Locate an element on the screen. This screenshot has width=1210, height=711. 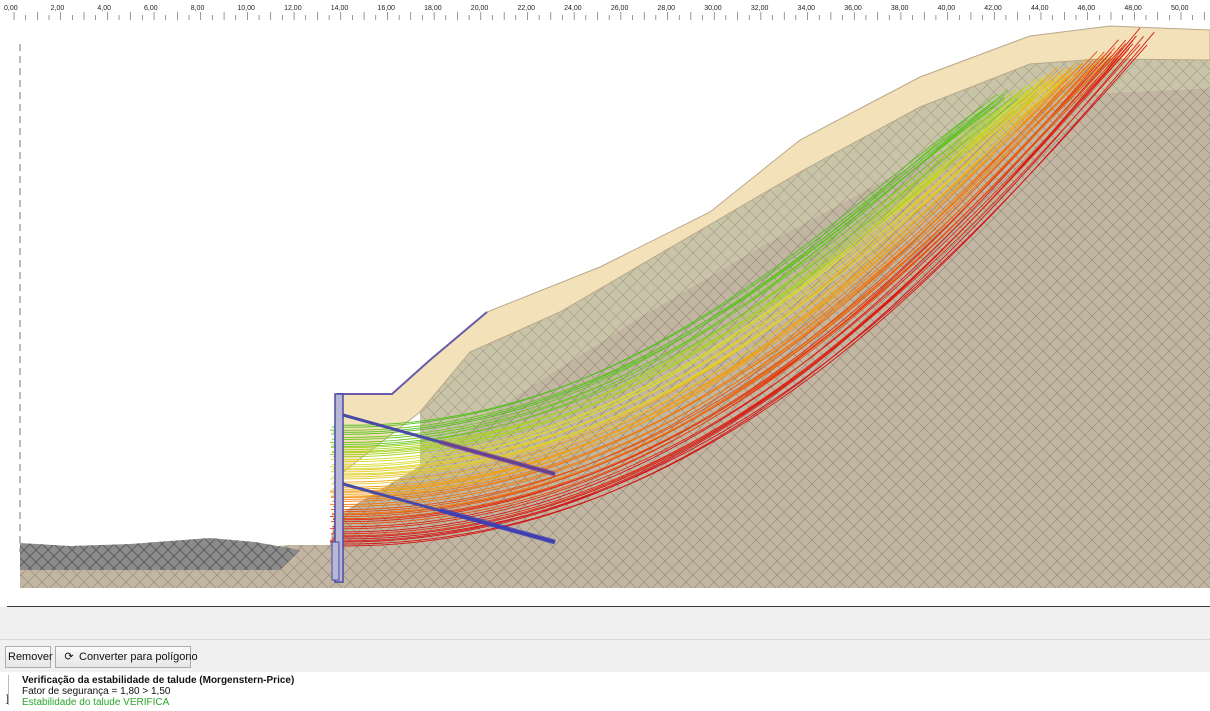
results-panel is located at coordinates (605, 691).